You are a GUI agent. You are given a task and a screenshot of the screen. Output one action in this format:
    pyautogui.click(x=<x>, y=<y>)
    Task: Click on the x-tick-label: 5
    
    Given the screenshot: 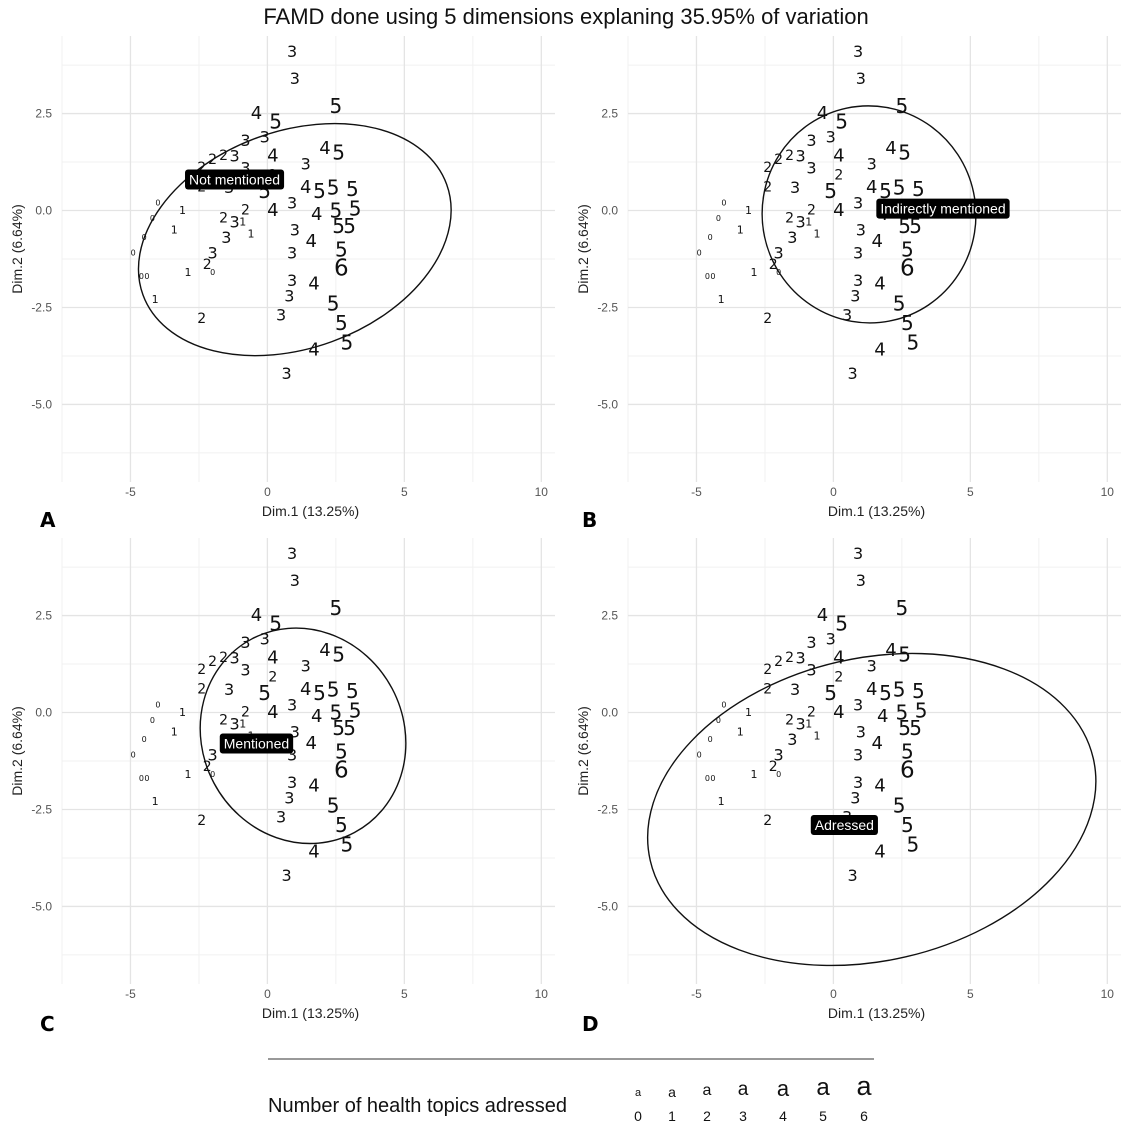 What is the action you would take?
    pyautogui.click(x=404, y=492)
    